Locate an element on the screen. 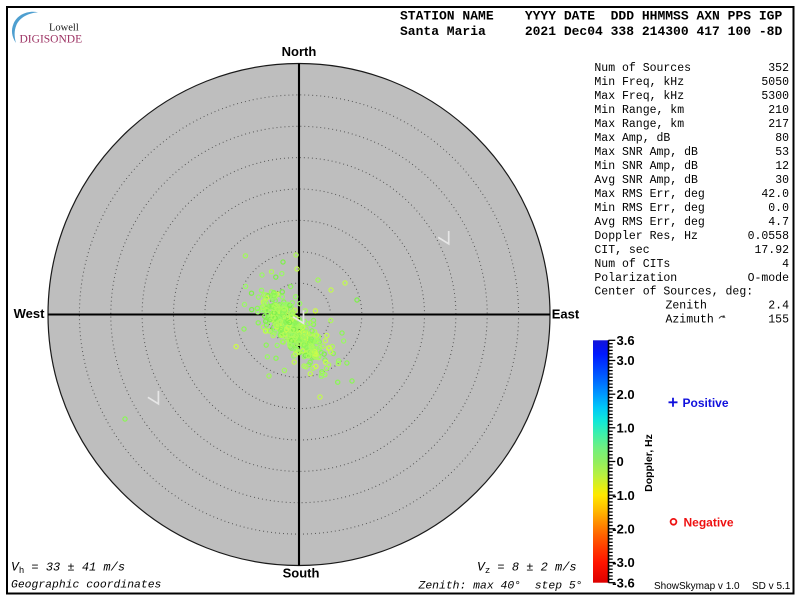  svg-text: Num of Sources is located at coordinates (642, 68).